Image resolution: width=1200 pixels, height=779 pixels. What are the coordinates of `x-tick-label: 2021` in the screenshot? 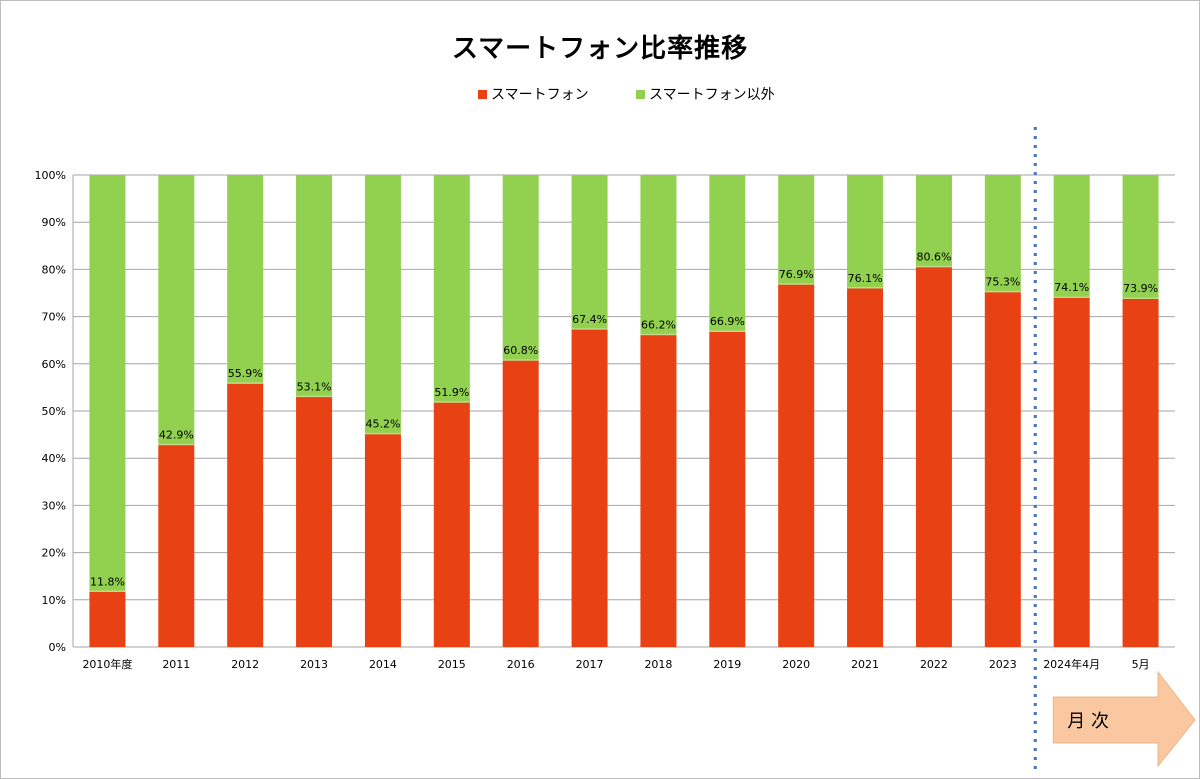 It's located at (865, 664).